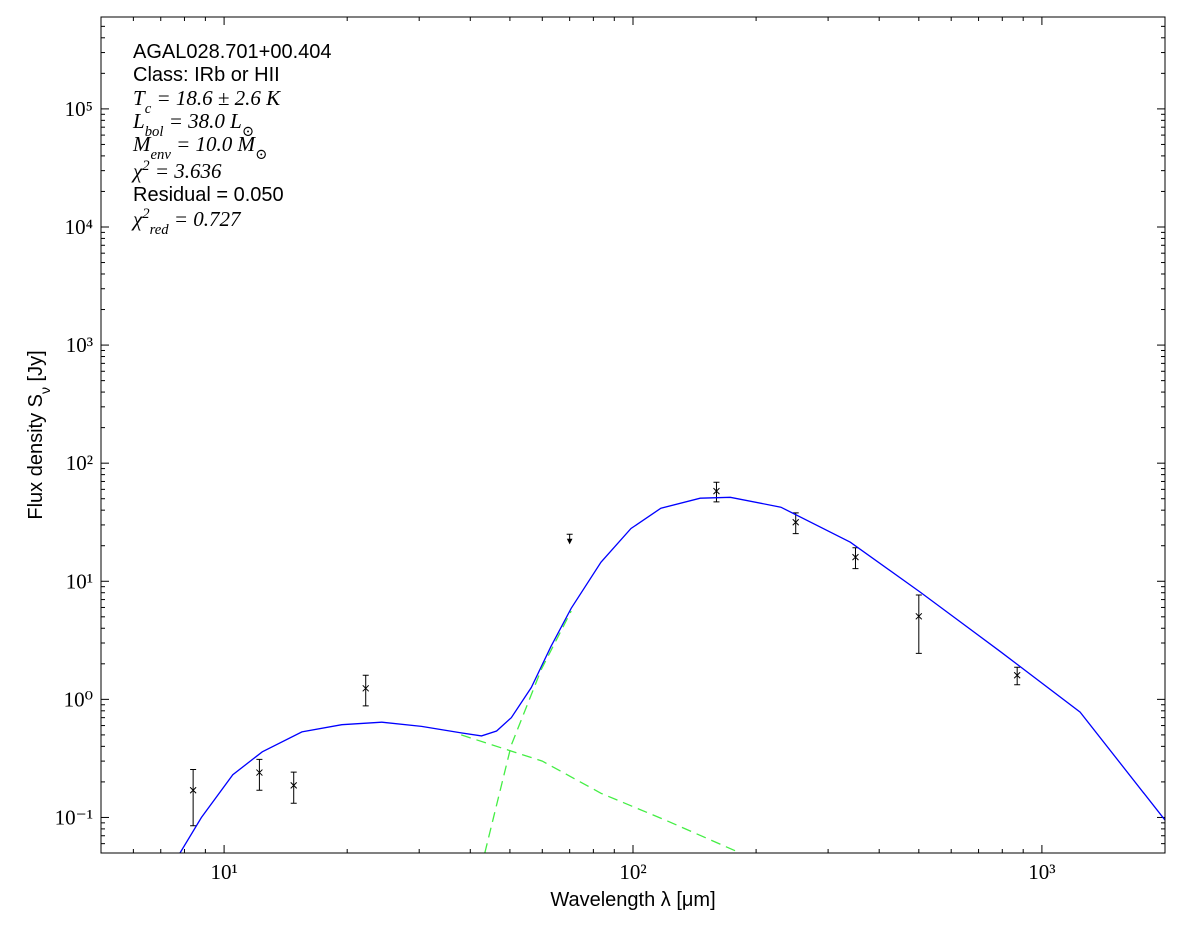 This screenshot has width=1200, height=933. I want to click on y-tick-label: 10⁻¹, so click(74, 817).